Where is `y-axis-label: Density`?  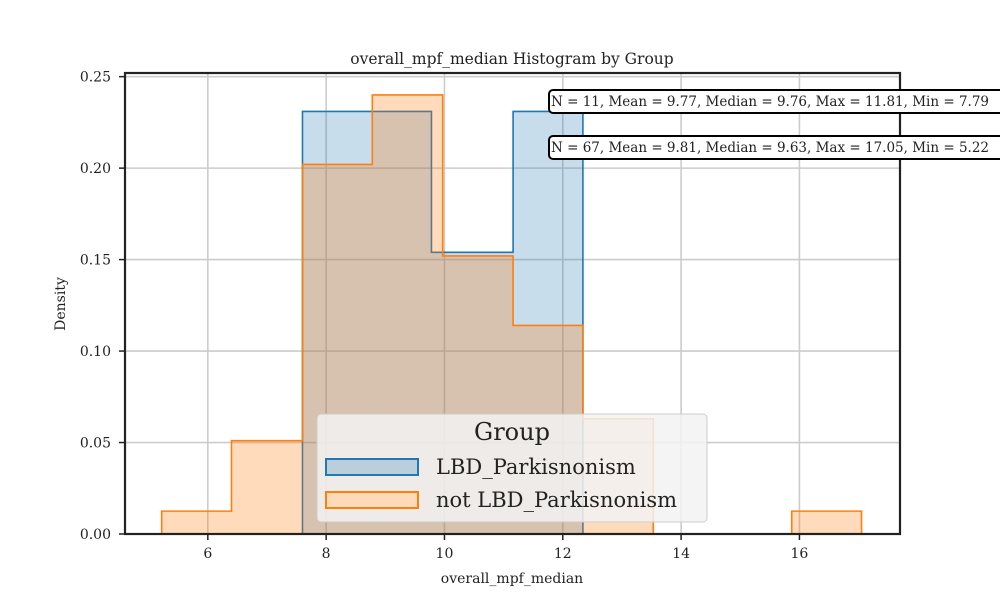
y-axis-label: Density is located at coordinates (61, 304).